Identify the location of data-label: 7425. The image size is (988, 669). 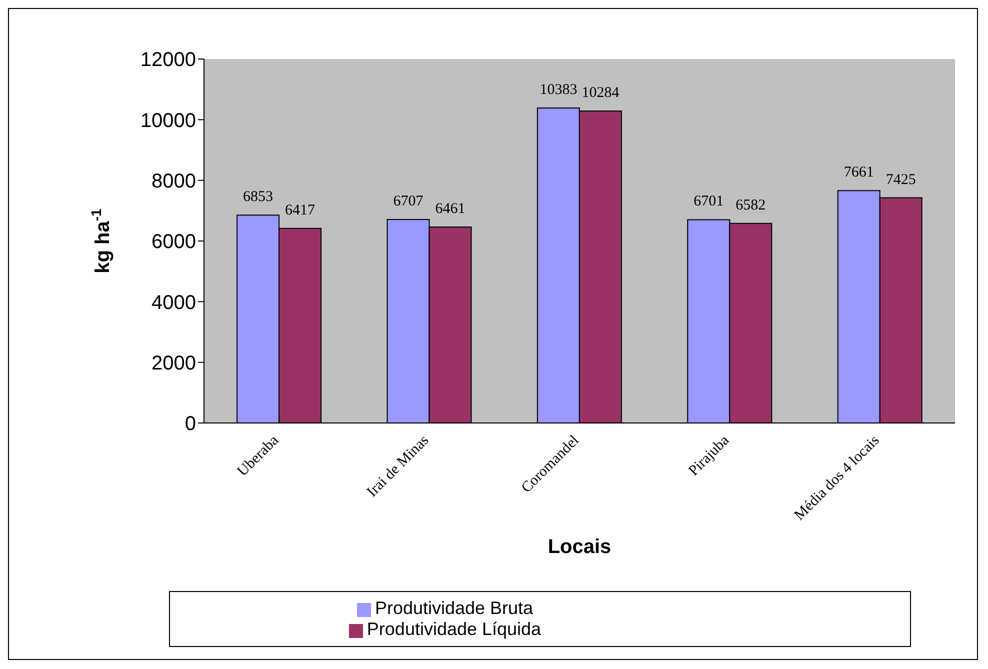
(901, 180).